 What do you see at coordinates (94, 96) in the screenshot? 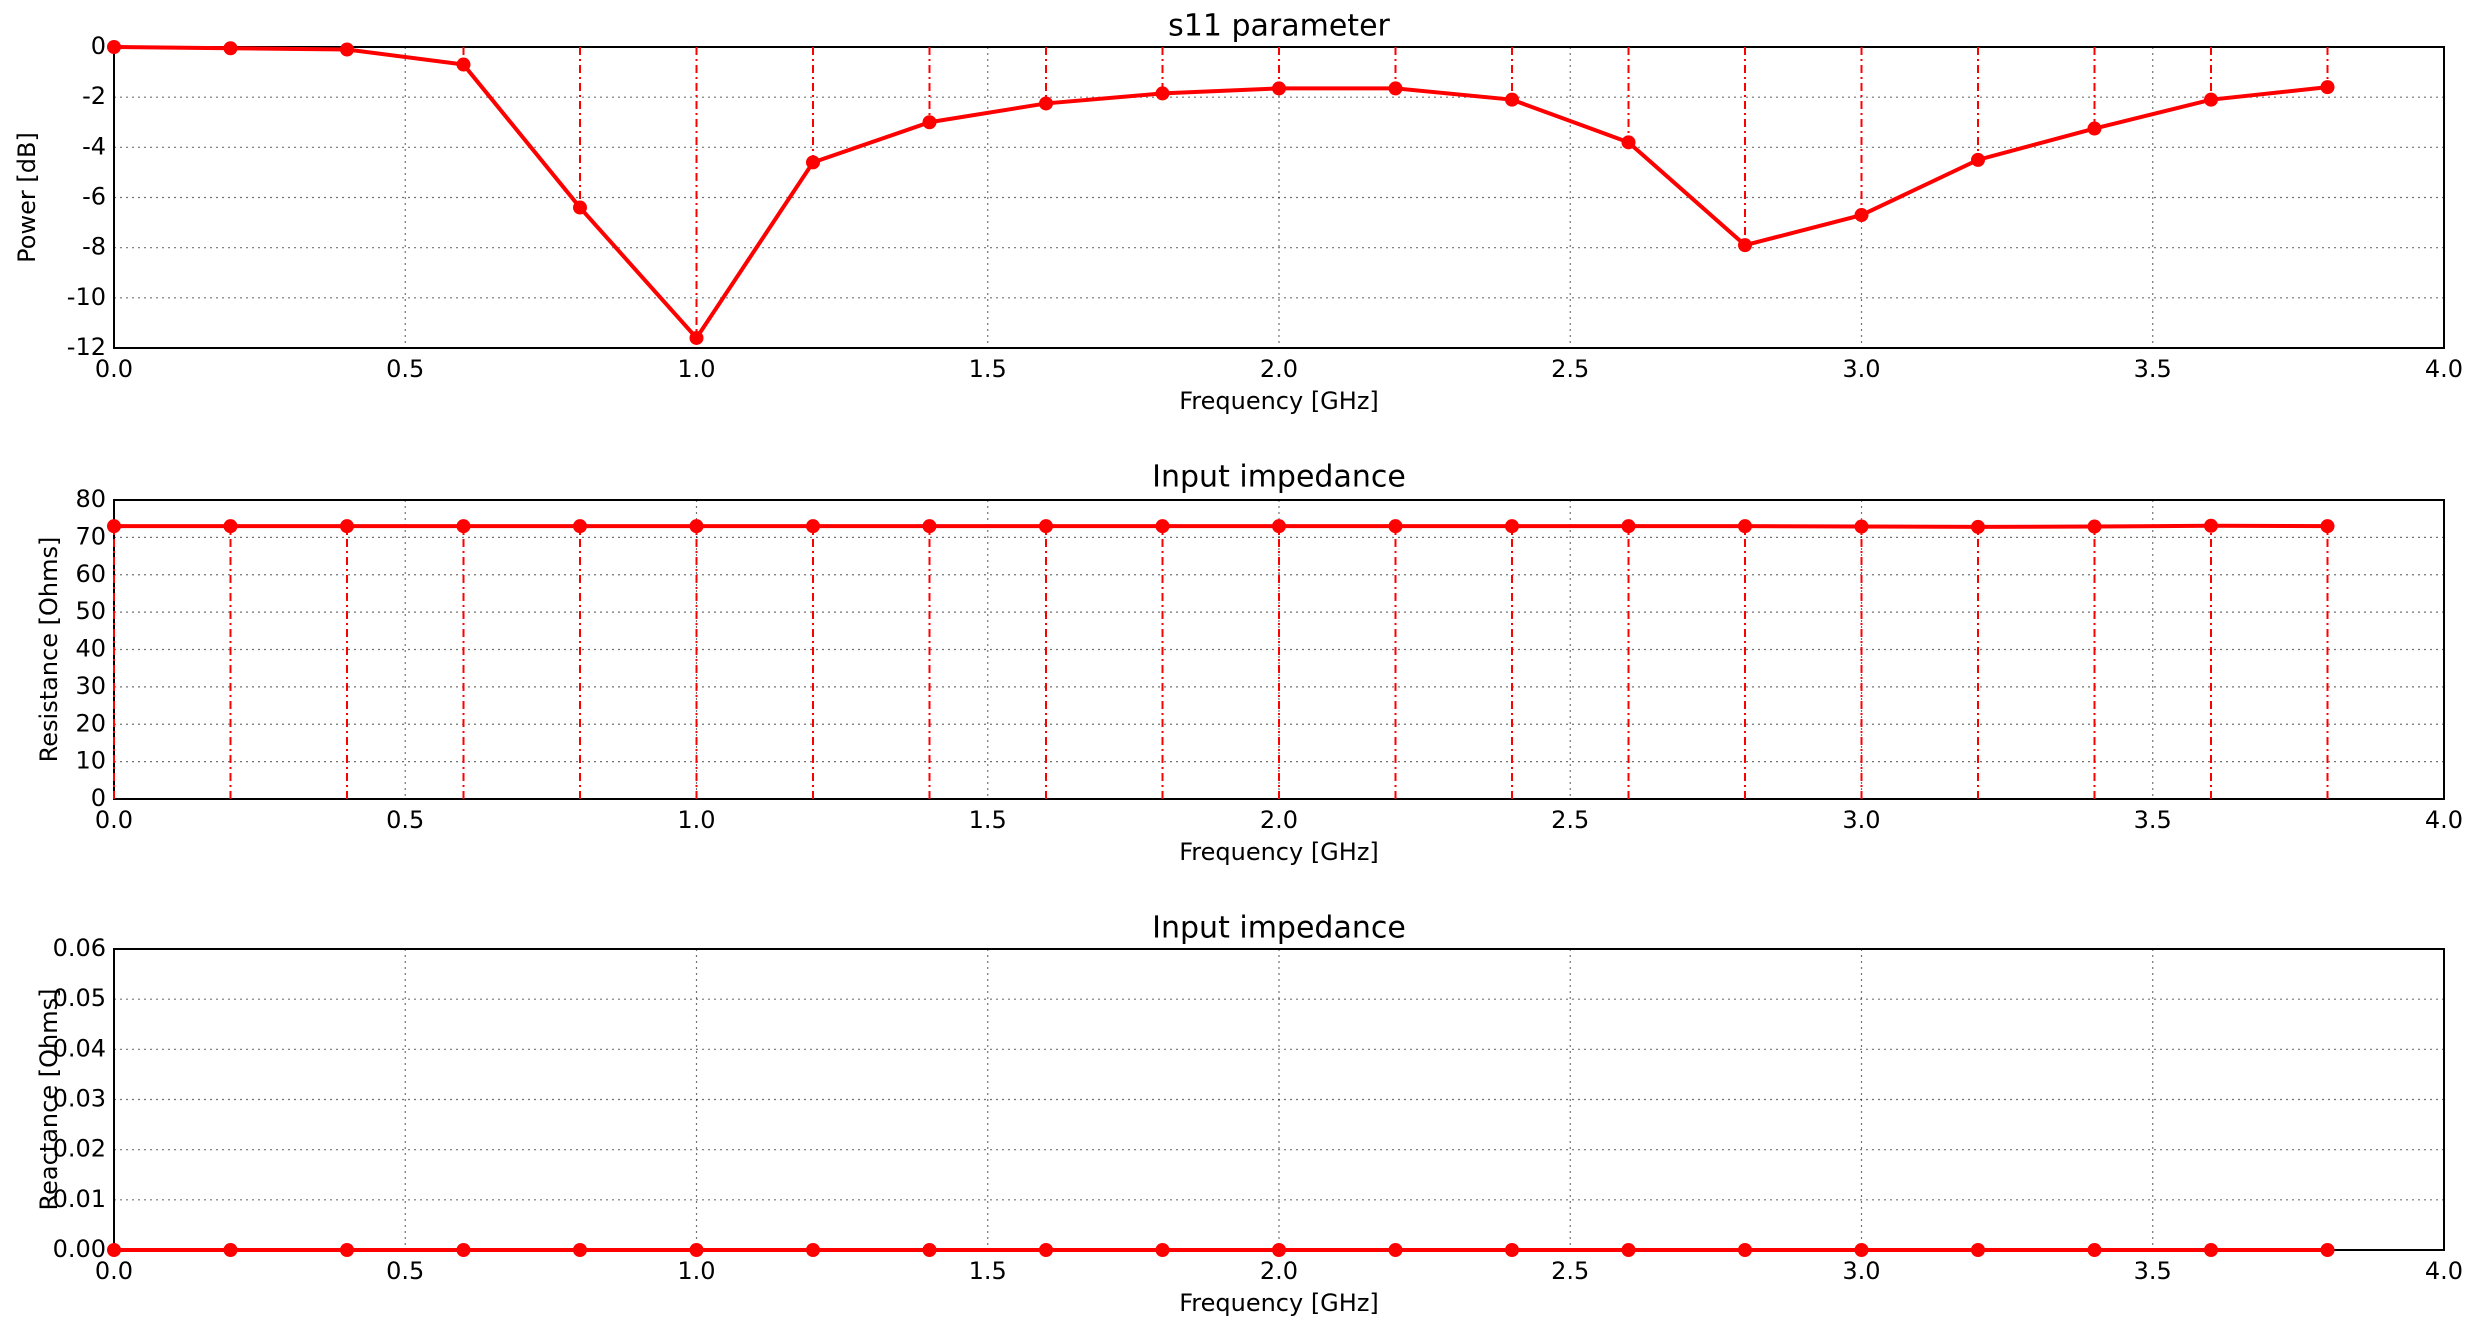
I see `y-tick-label: -2` at bounding box center [94, 96].